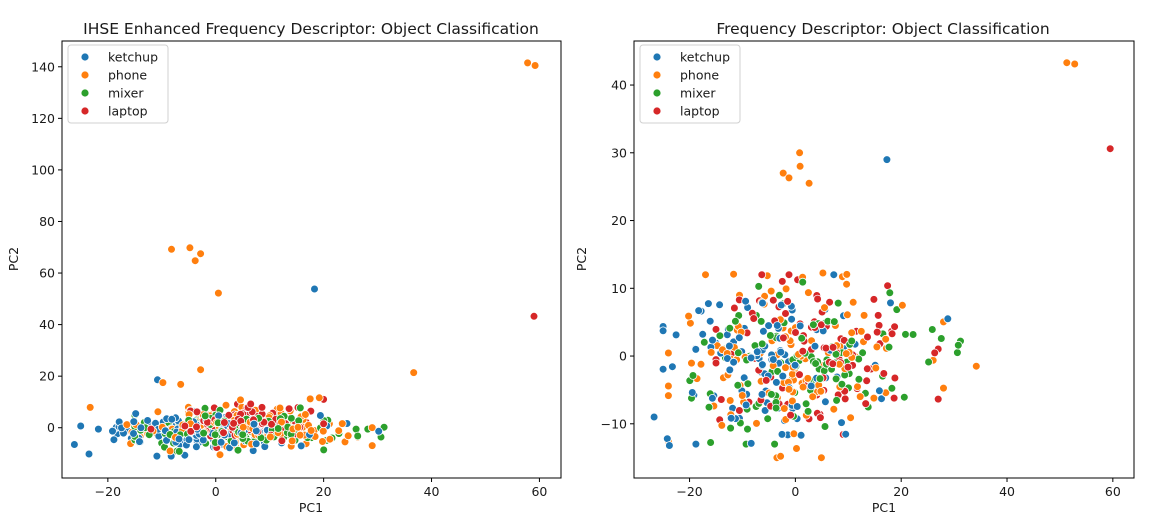 Image resolution: width=1157 pixels, height=529 pixels. What do you see at coordinates (619, 85) in the screenshot?
I see `y-tick-label: 40` at bounding box center [619, 85].